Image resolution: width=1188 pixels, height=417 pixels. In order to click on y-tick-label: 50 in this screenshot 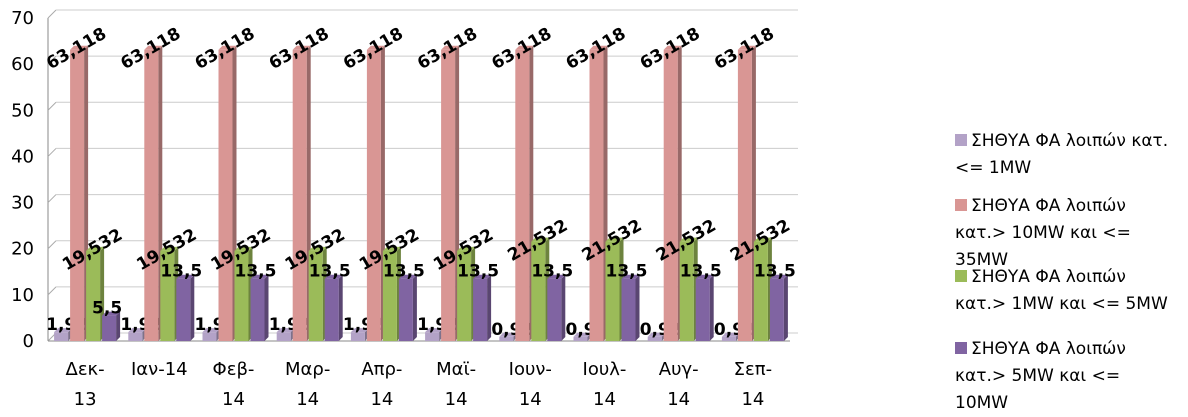, I will do `click(22, 110)`.